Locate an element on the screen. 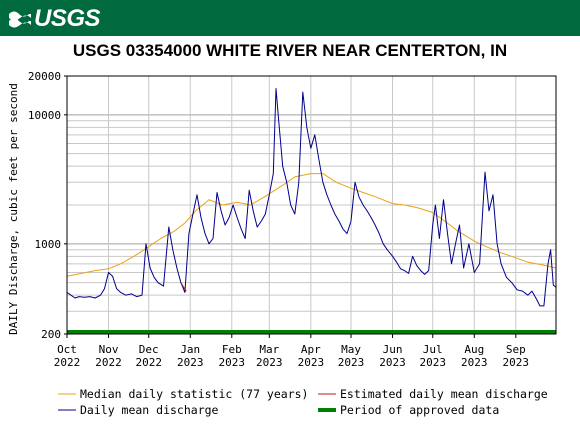 Image resolution: width=580 pixels, height=430 pixels. x-tick-month: May is located at coordinates (351, 349).